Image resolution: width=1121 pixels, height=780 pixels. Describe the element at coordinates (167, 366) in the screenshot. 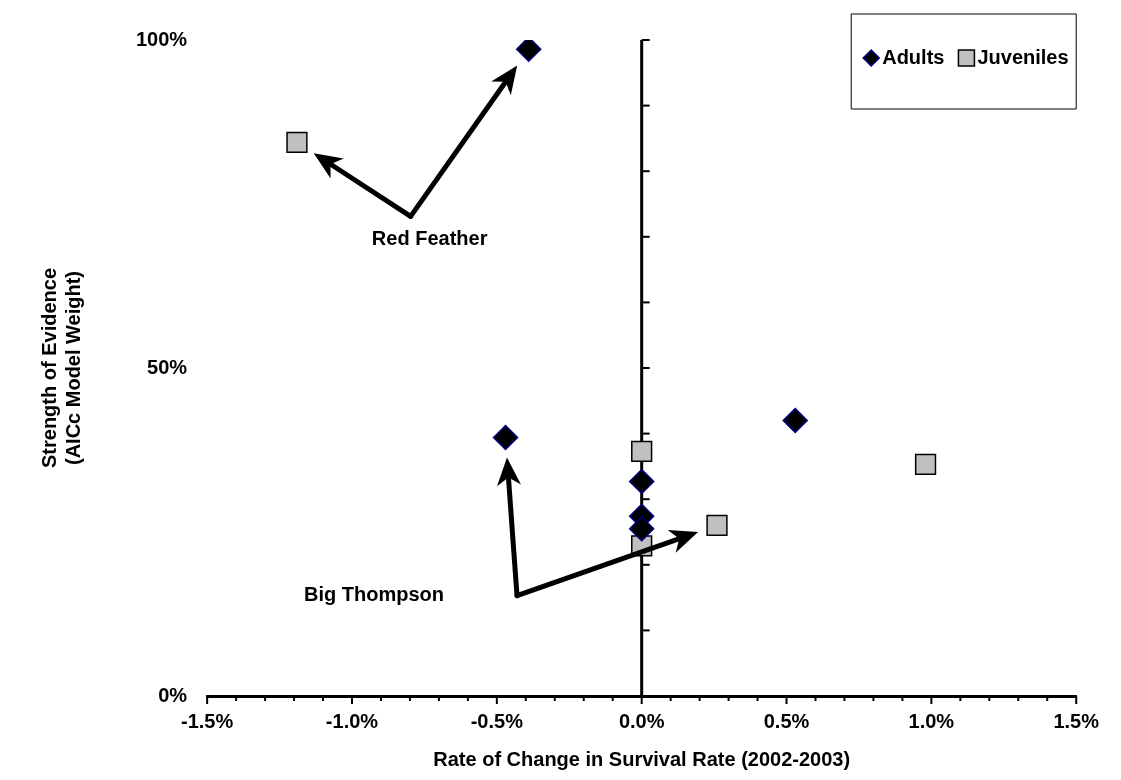

I see `y-tick-label: 50%` at that location.